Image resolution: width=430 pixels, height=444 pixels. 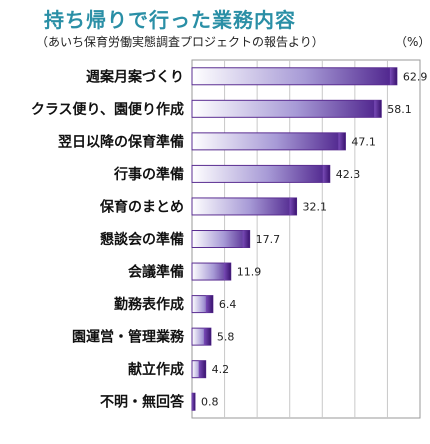 What do you see at coordinates (315, 206) in the screenshot?
I see `value-label: 32.1` at bounding box center [315, 206].